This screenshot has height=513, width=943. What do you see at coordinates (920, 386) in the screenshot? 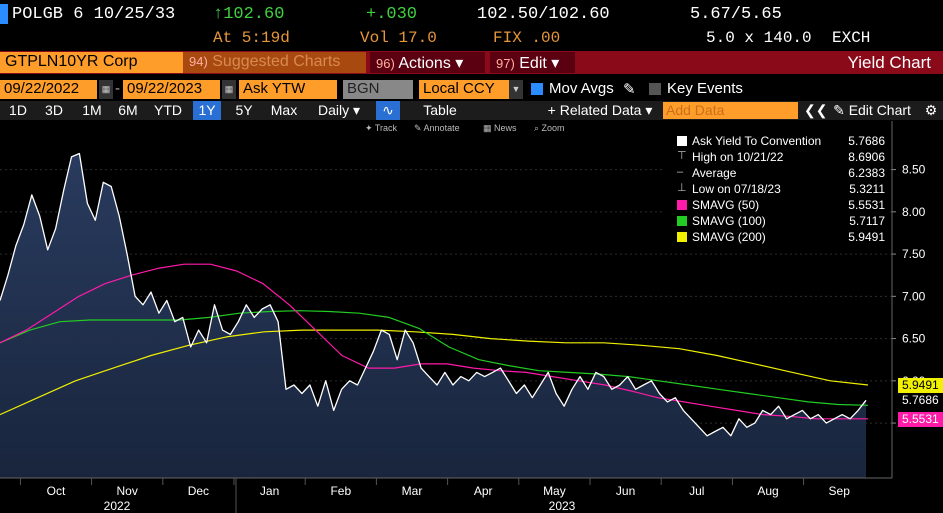
I see `last-value-badge: 5.9491` at bounding box center [920, 386].